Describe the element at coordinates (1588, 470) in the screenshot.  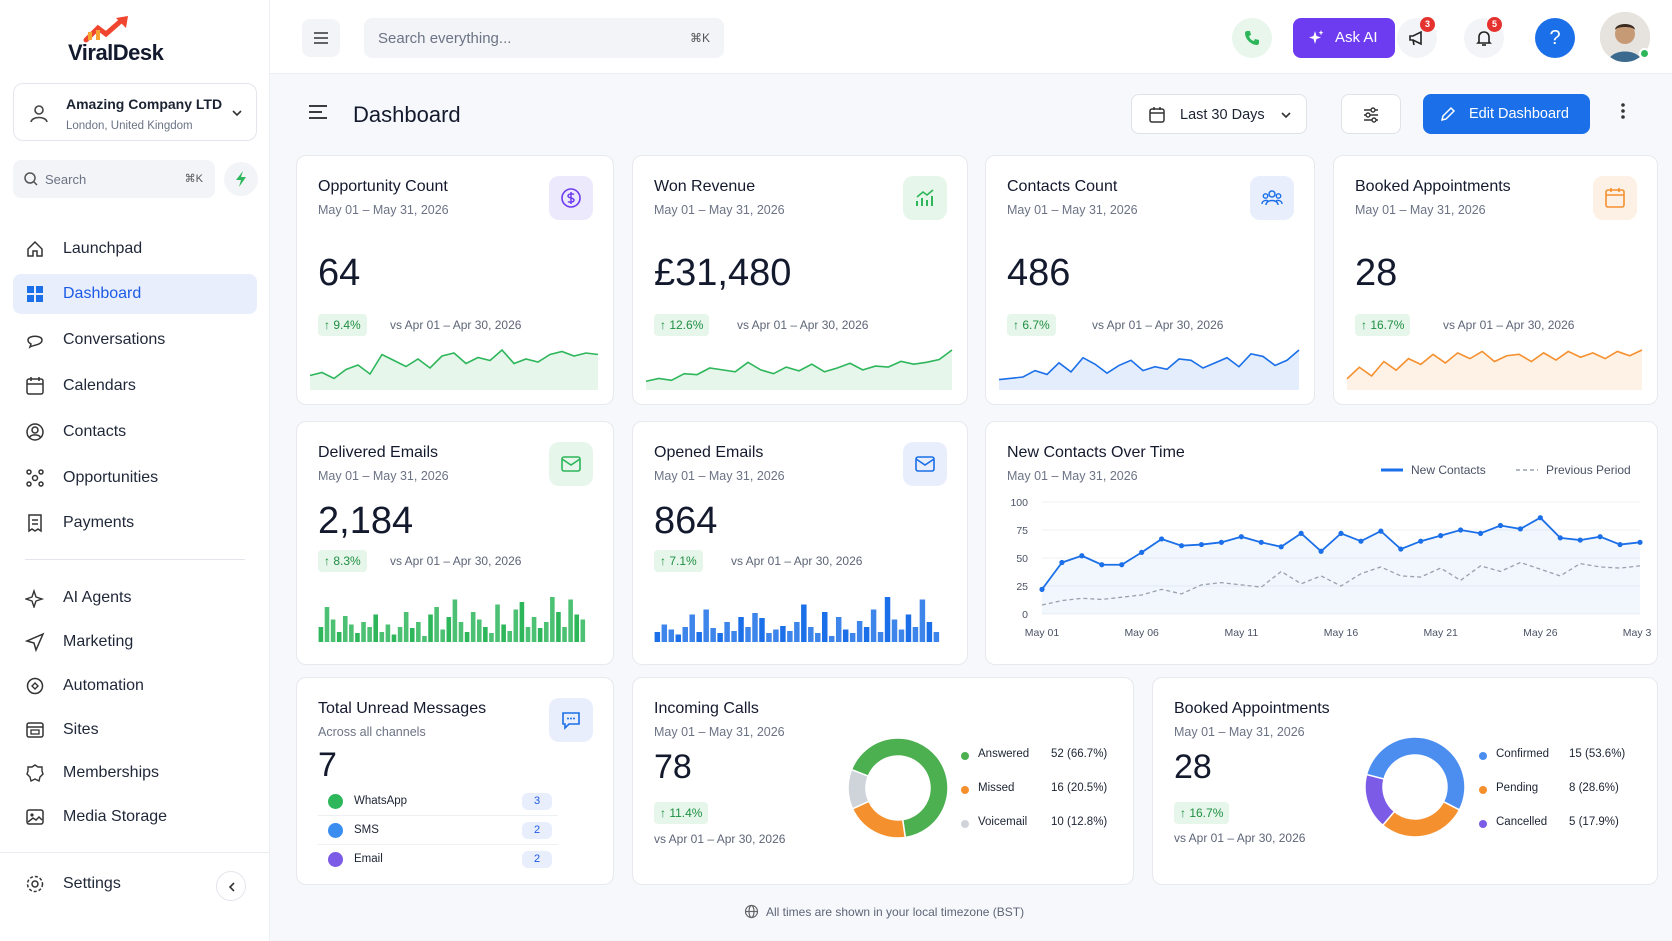
I see `legend-label: Previous Period` at that location.